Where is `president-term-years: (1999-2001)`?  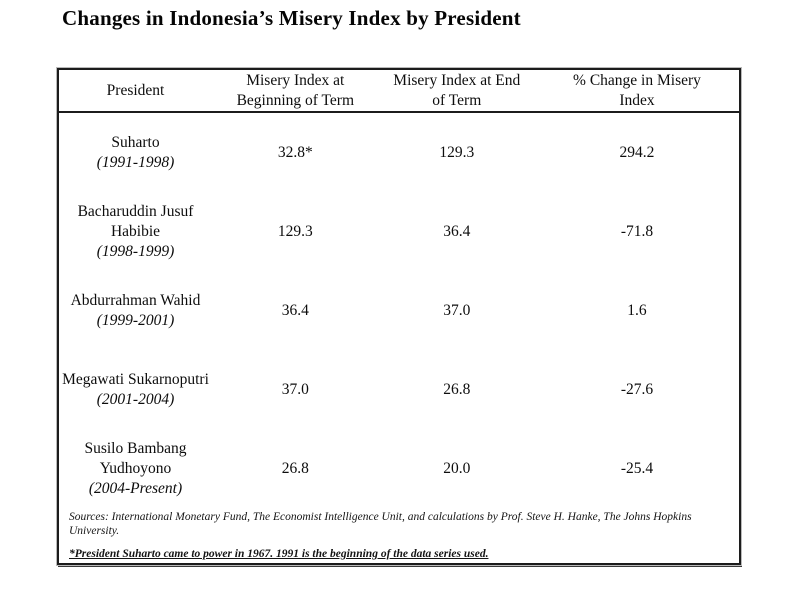
president-term-years: (1999-2001) is located at coordinates (135, 320).